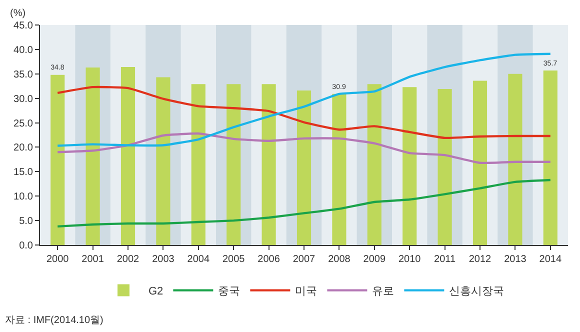 The height and width of the screenshot is (332, 580). I want to click on y-tick-label: 45.0, so click(24, 26).